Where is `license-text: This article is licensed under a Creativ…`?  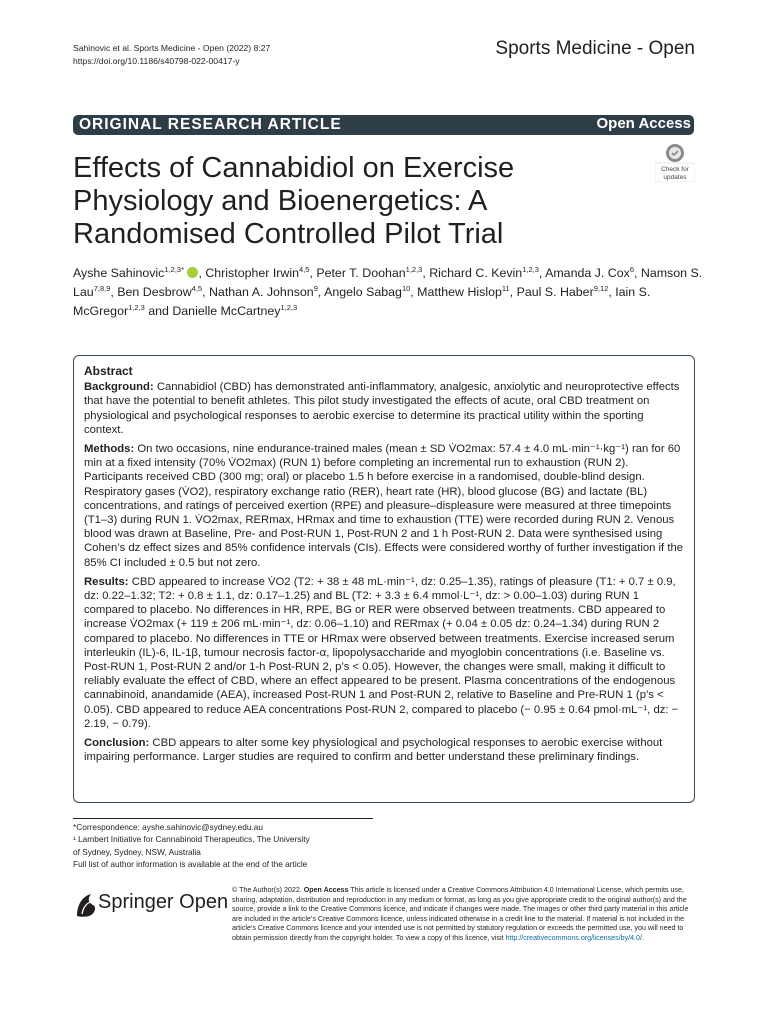
license-text: This article is licensed under a Creativ… is located at coordinates (460, 914).